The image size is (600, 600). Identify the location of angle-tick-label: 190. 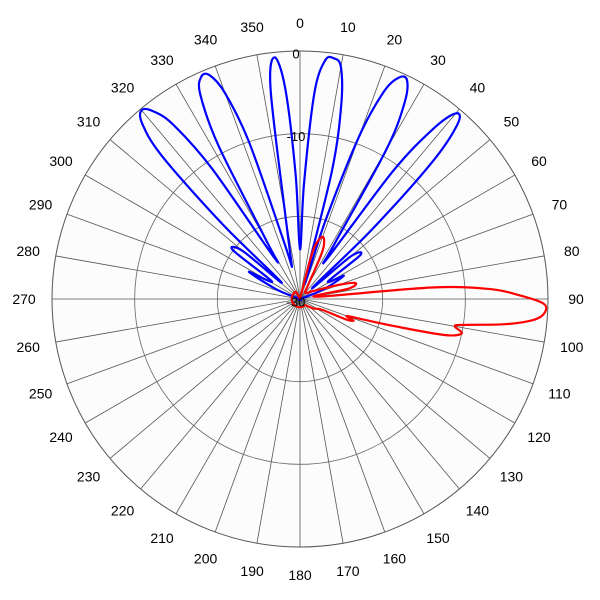
(252, 571).